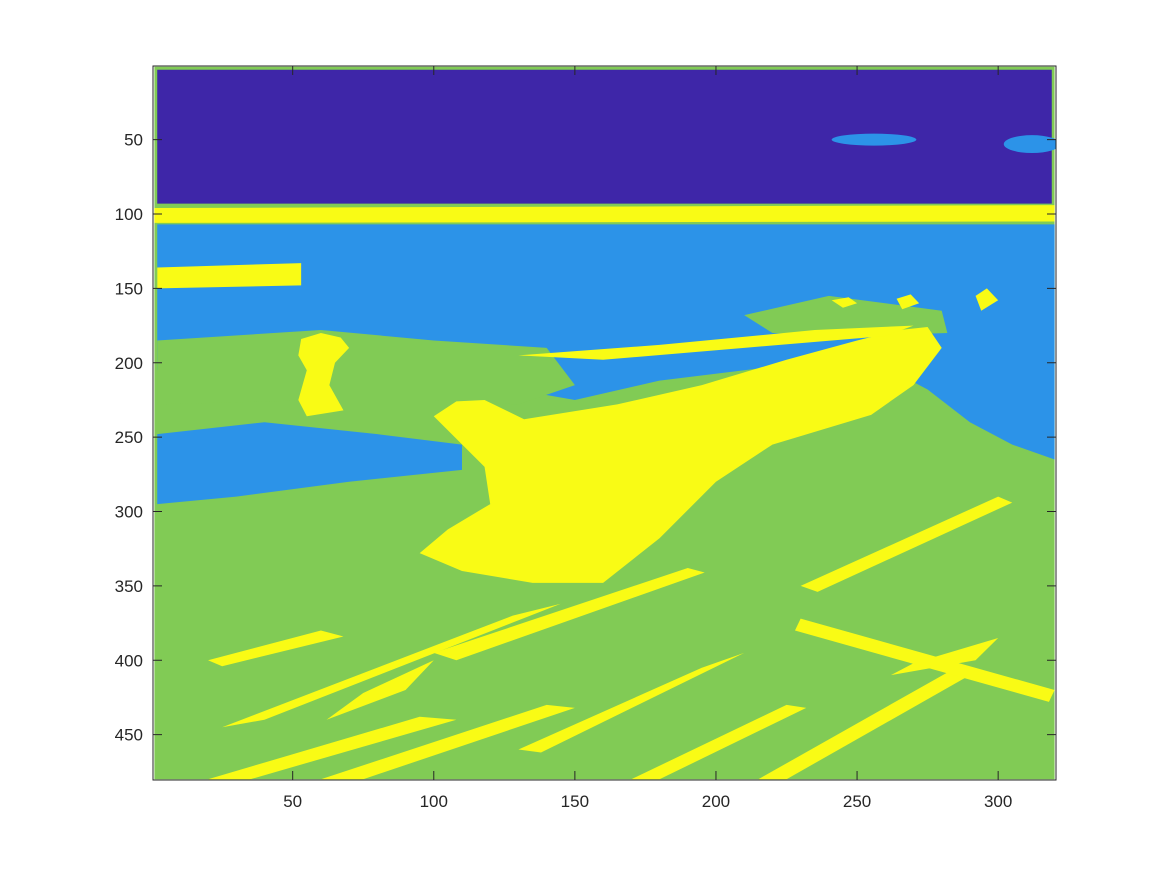 Image resolution: width=1167 pixels, height=875 pixels. Describe the element at coordinates (129, 437) in the screenshot. I see `y-tick-label: 250` at that location.